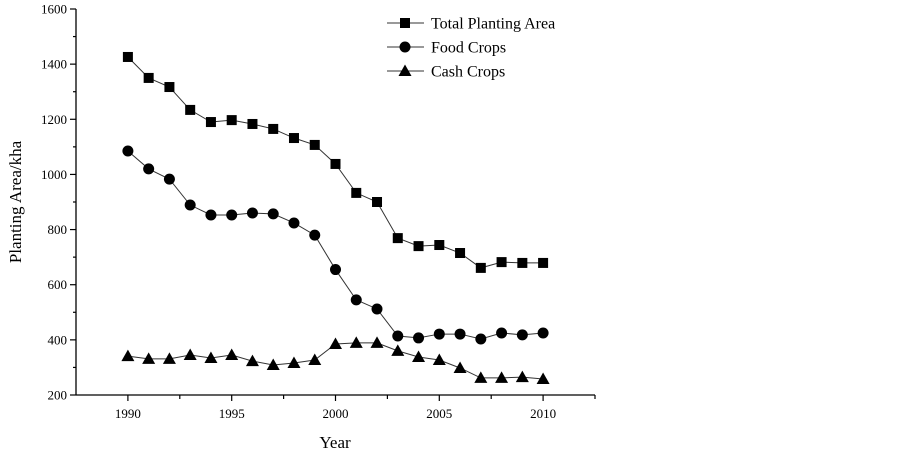  What do you see at coordinates (58, 339) in the screenshot?
I see `y-tick-label: 400` at bounding box center [58, 339].